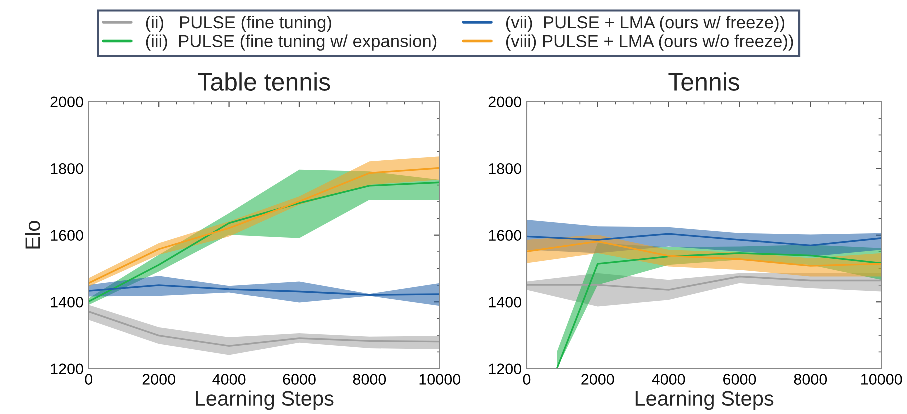 The width and height of the screenshot is (907, 414). What do you see at coordinates (32, 235) in the screenshot?
I see `y-axis-title: Elo` at bounding box center [32, 235].